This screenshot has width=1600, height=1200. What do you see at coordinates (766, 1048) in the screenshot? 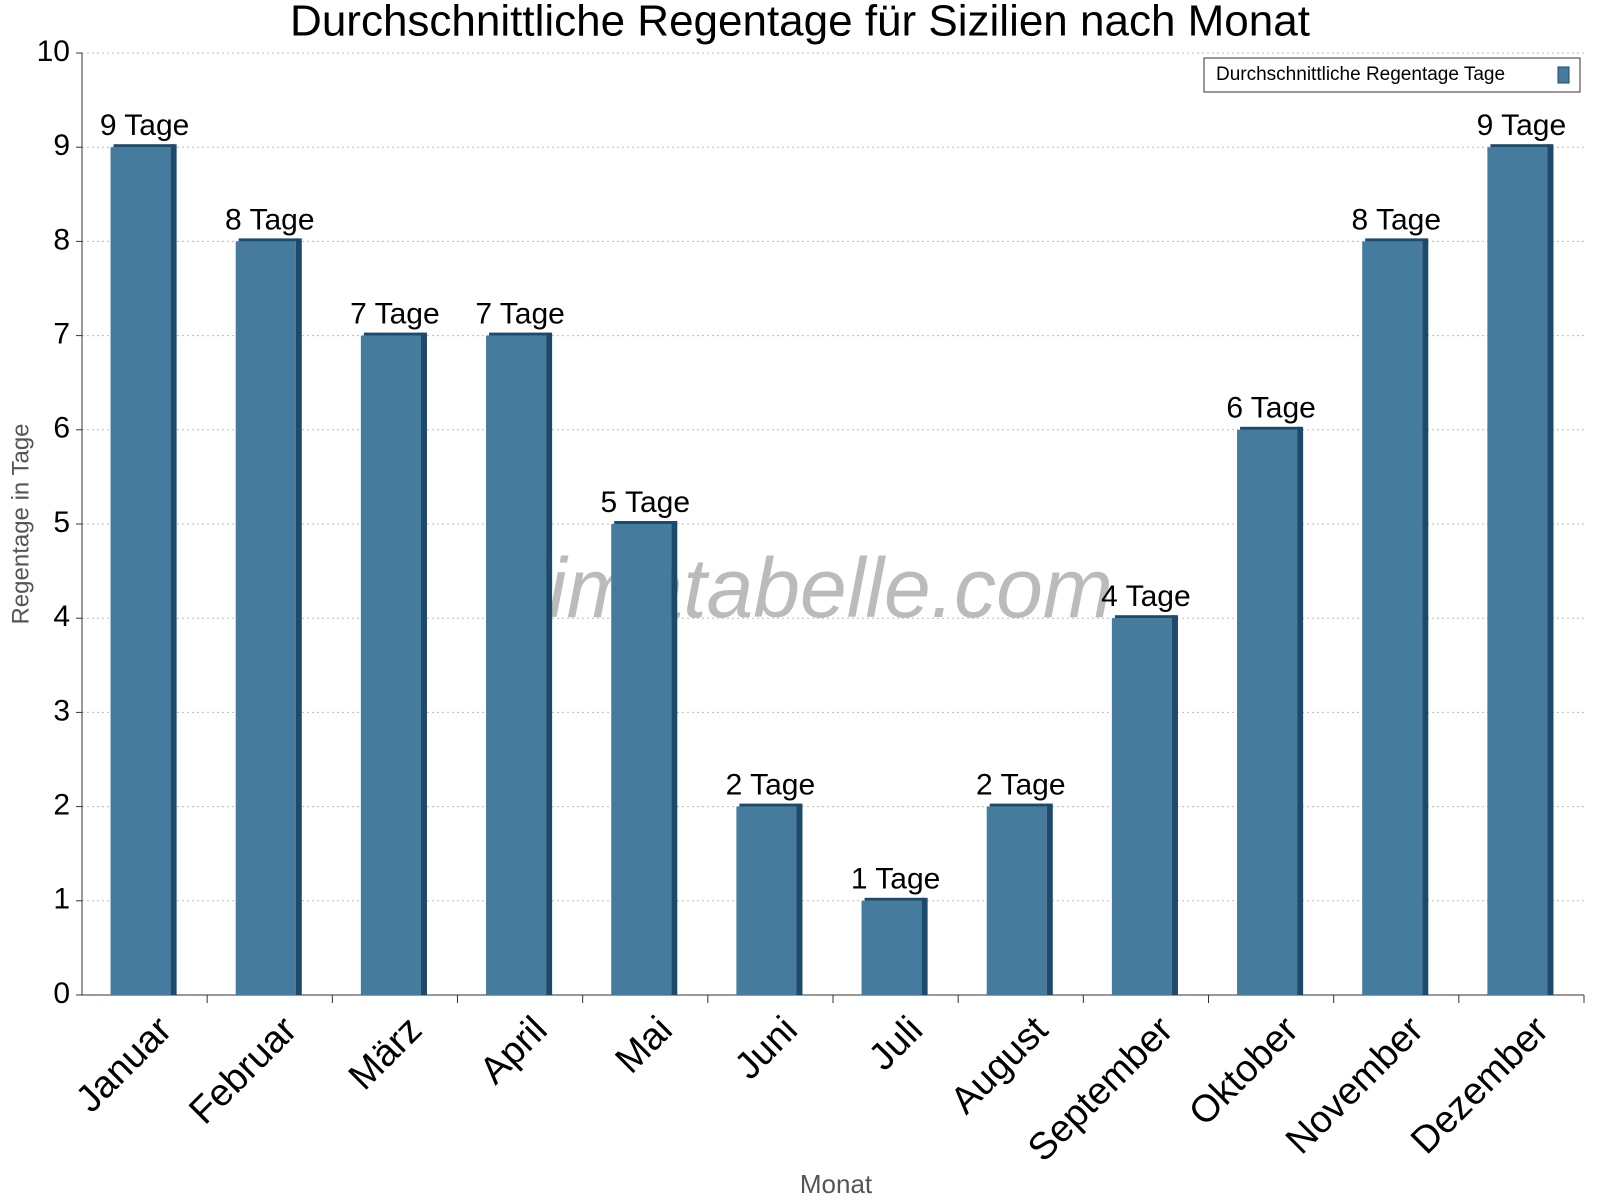
I see `x-tick-label: Juni` at bounding box center [766, 1048].